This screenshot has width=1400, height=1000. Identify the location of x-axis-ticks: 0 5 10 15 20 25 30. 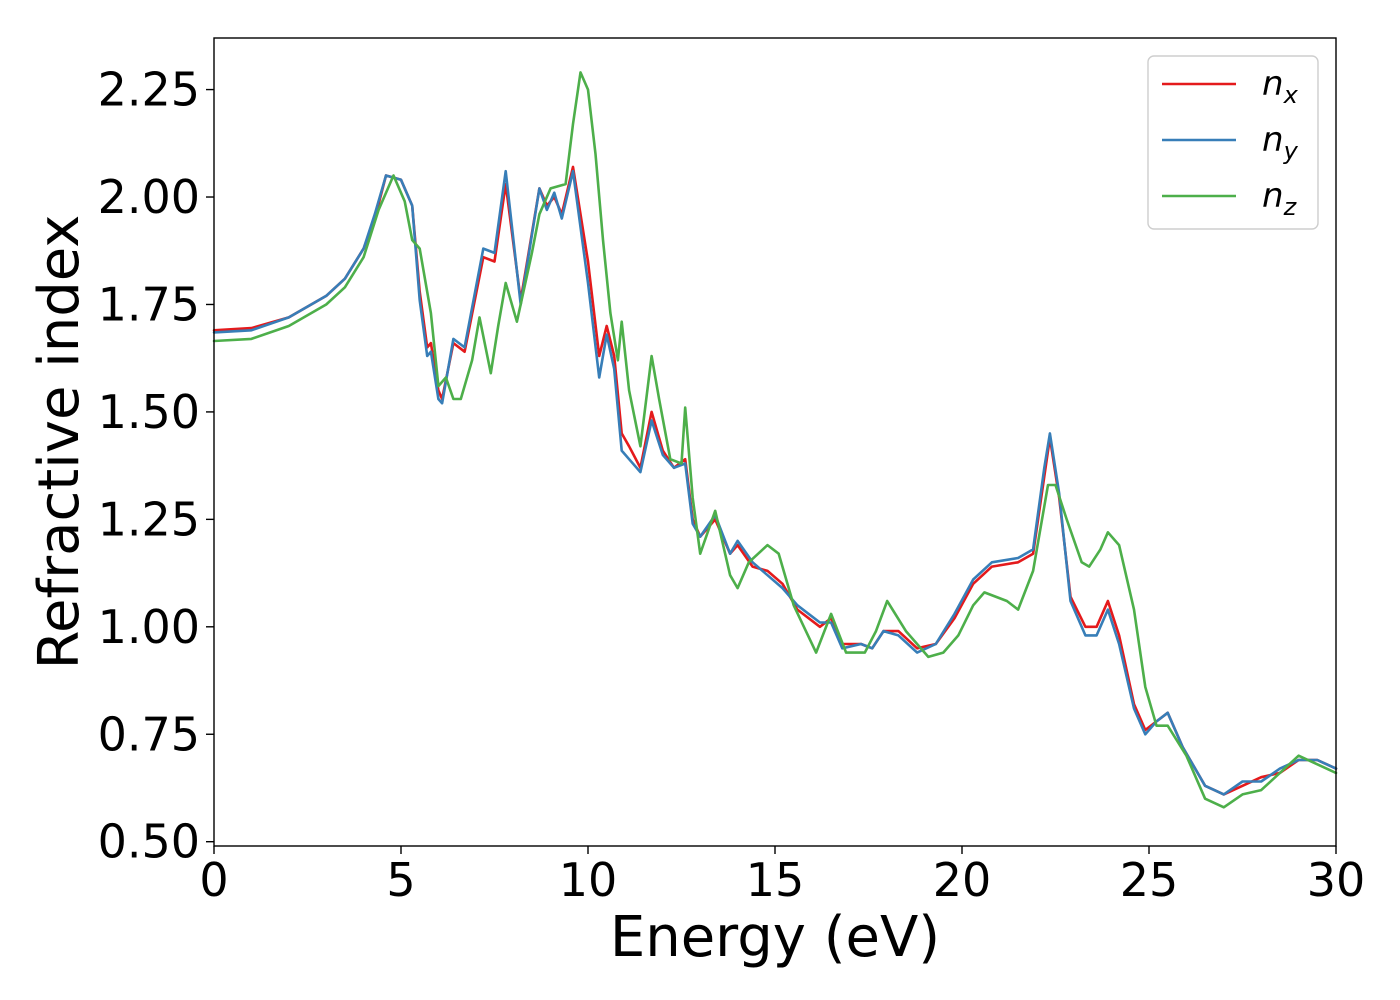
(782, 876).